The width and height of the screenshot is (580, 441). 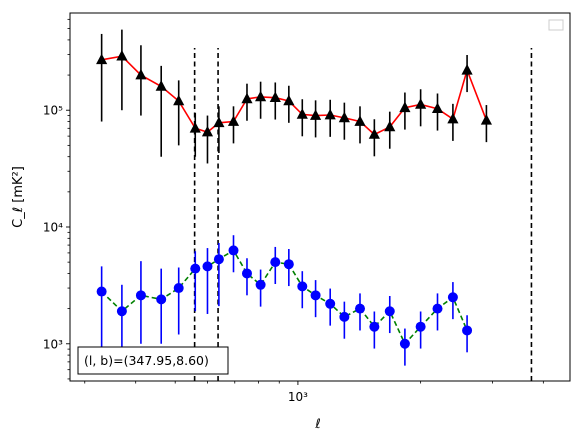 What do you see at coordinates (53, 111) in the screenshot?
I see `y-tick-label: 10⁵` at bounding box center [53, 111].